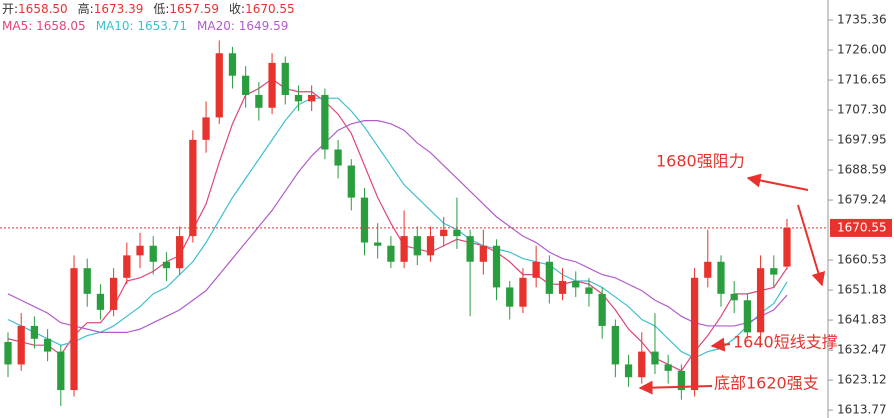 Image resolution: width=894 pixels, height=418 pixels. What do you see at coordinates (15, 26) in the screenshot?
I see `legend-name: MA5` at bounding box center [15, 26].